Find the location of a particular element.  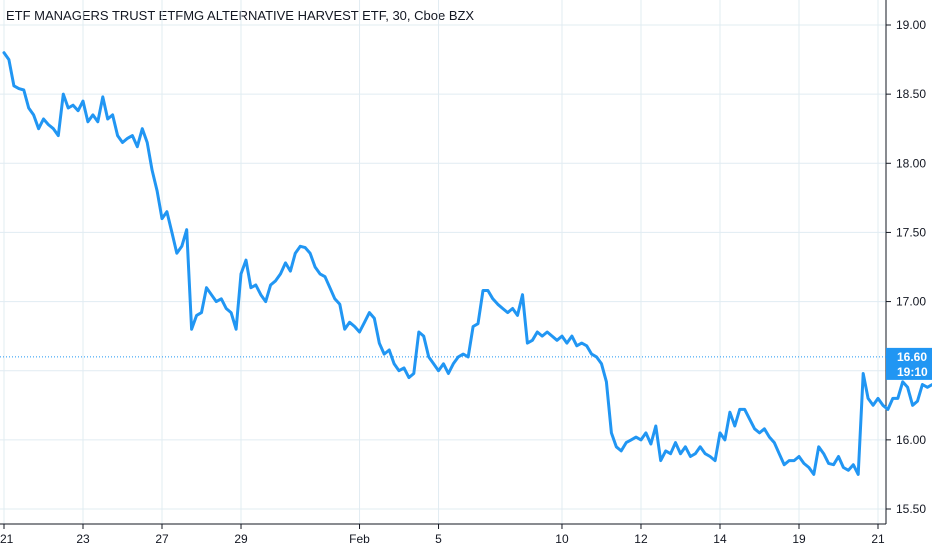

time-axis: 21 23 27 29 Feb 5 10 12 14 19 21 is located at coordinates (442, 535).